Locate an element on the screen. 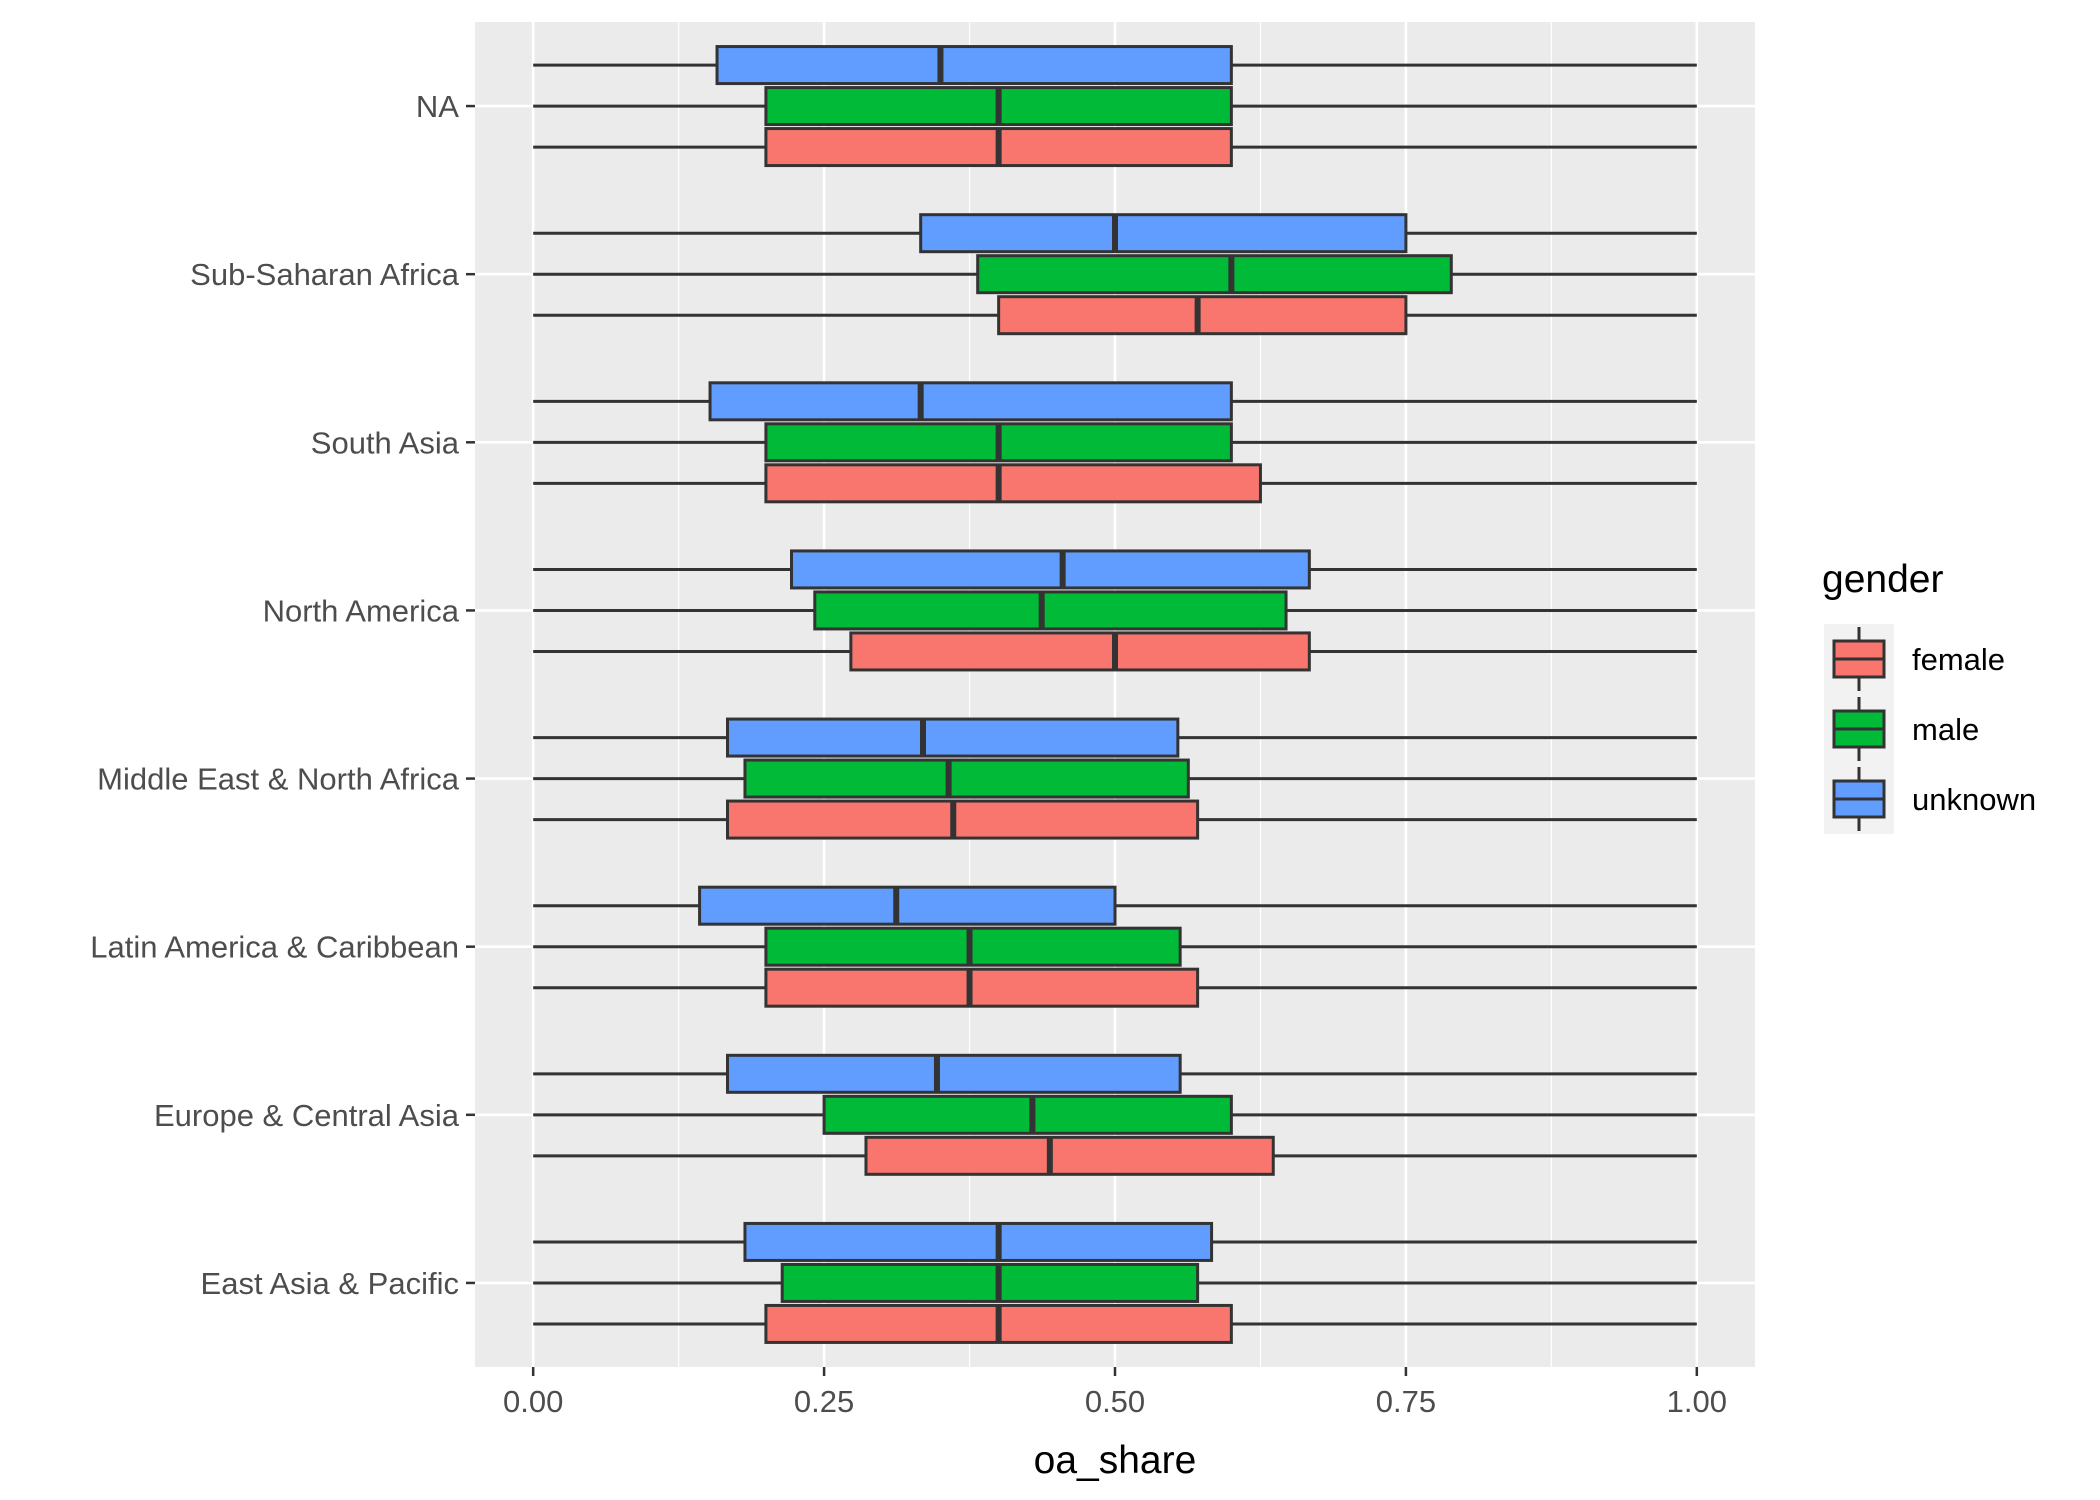 The height and width of the screenshot is (1500, 2100). y-tick-label: North America is located at coordinates (361, 610).